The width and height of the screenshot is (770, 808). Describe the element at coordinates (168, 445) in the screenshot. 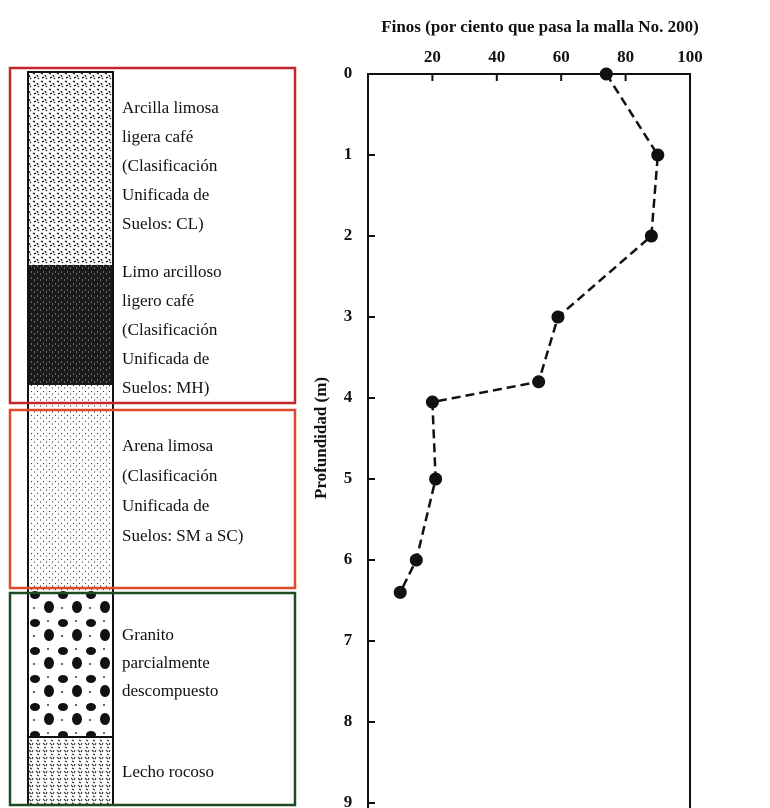

I see `layer-label: Arena limosa` at that location.